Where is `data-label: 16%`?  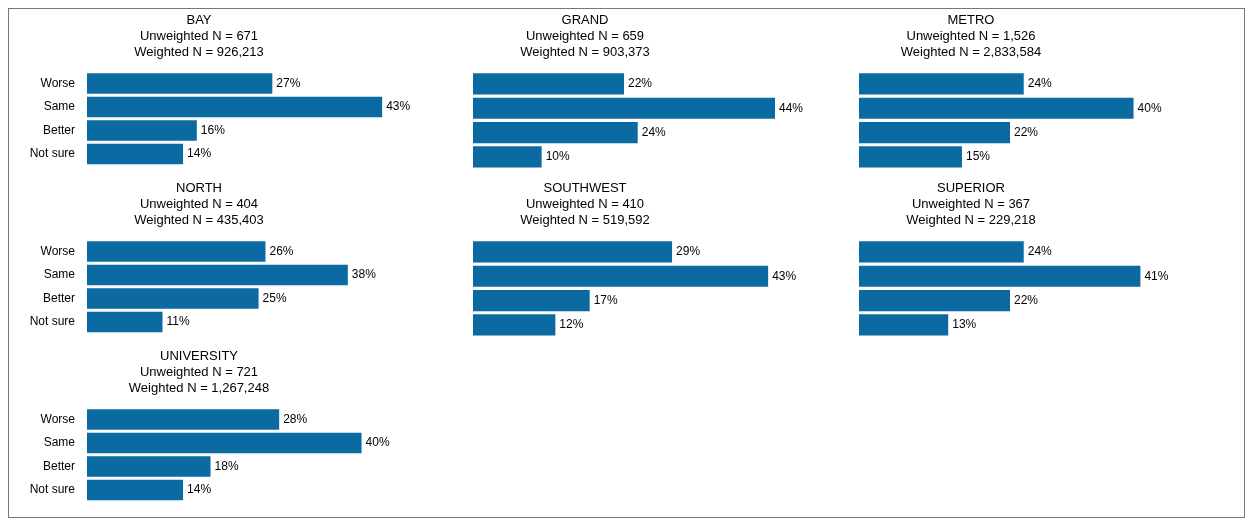
data-label: 16% is located at coordinates (213, 129).